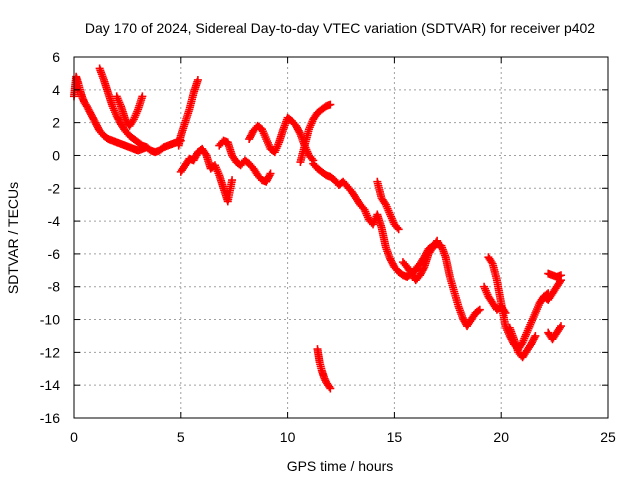 The width and height of the screenshot is (640, 480). What do you see at coordinates (181, 437) in the screenshot?
I see `x-tick-label: 5` at bounding box center [181, 437].